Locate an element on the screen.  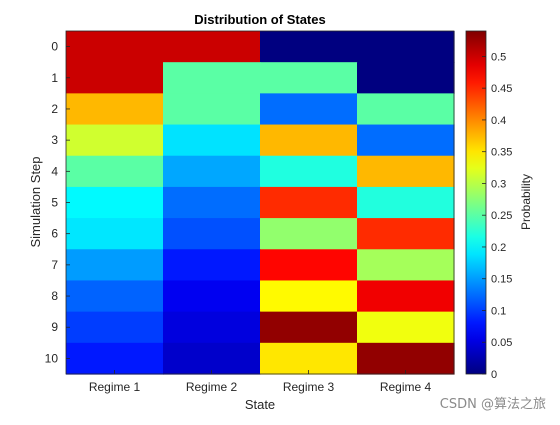
y-tick-label: 2 is located at coordinates (54, 109).